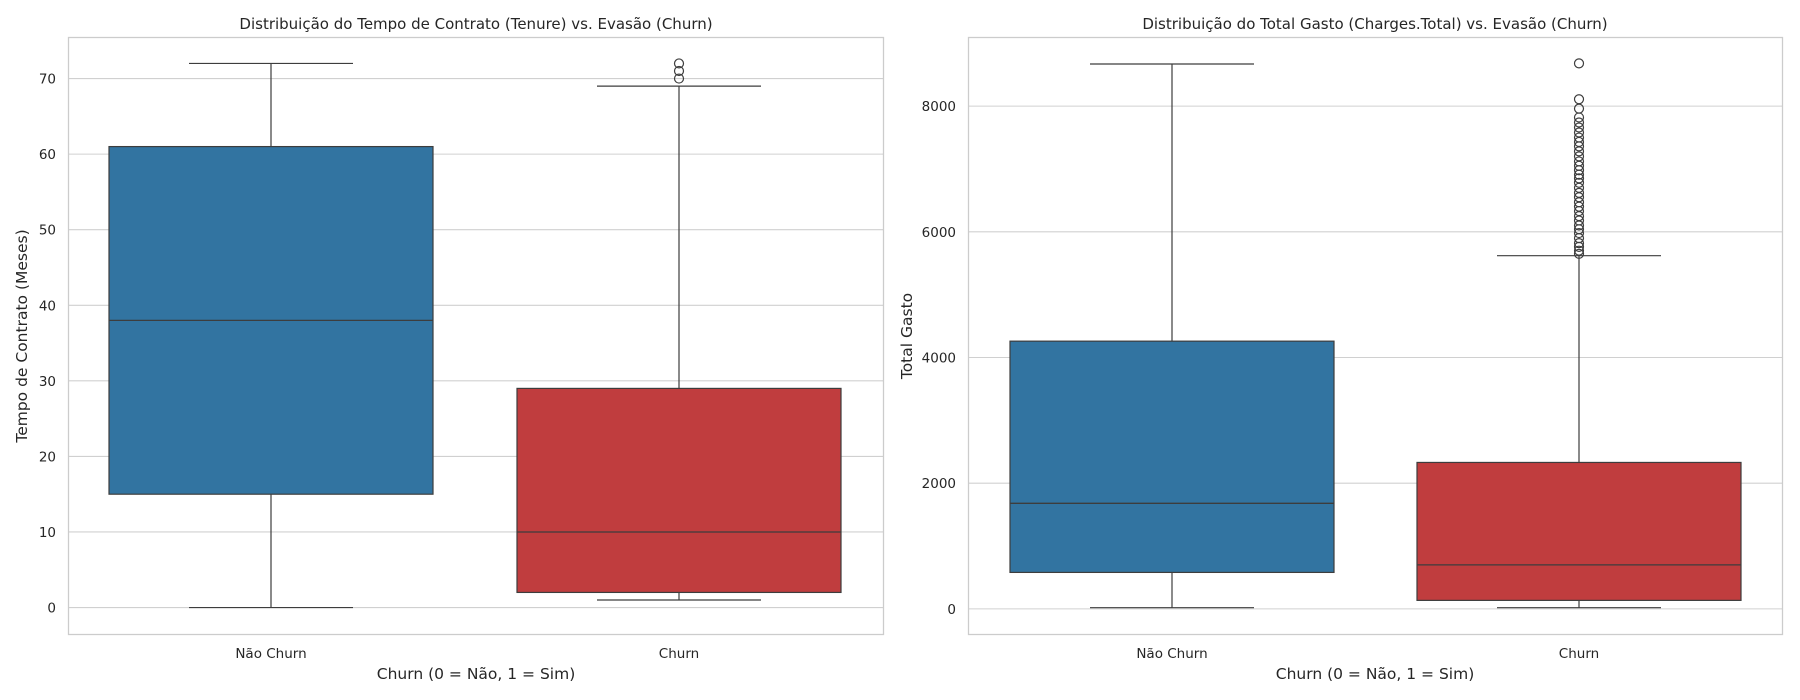 The width and height of the screenshot is (1800, 700). I want to click on charges-box-nao-churn, so click(1172, 336).